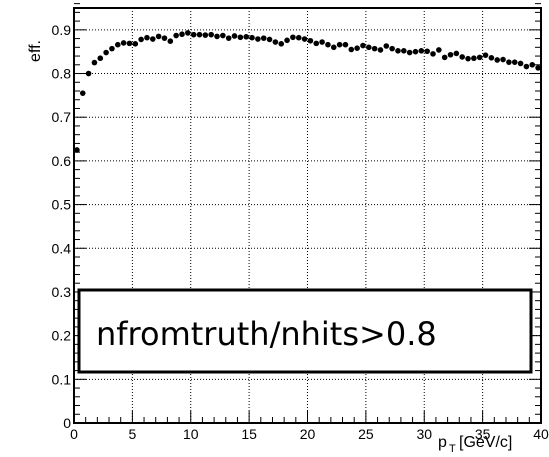 The height and width of the screenshot is (457, 549). I want to click on y-tick-label: 0.9, so click(62, 30).